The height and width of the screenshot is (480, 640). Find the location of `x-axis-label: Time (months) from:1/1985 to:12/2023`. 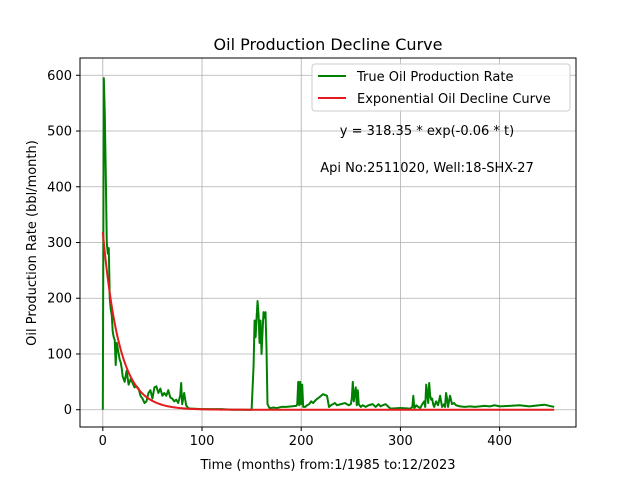

x-axis-label: Time (months) from:1/1985 to:12/2023 is located at coordinates (327, 465).